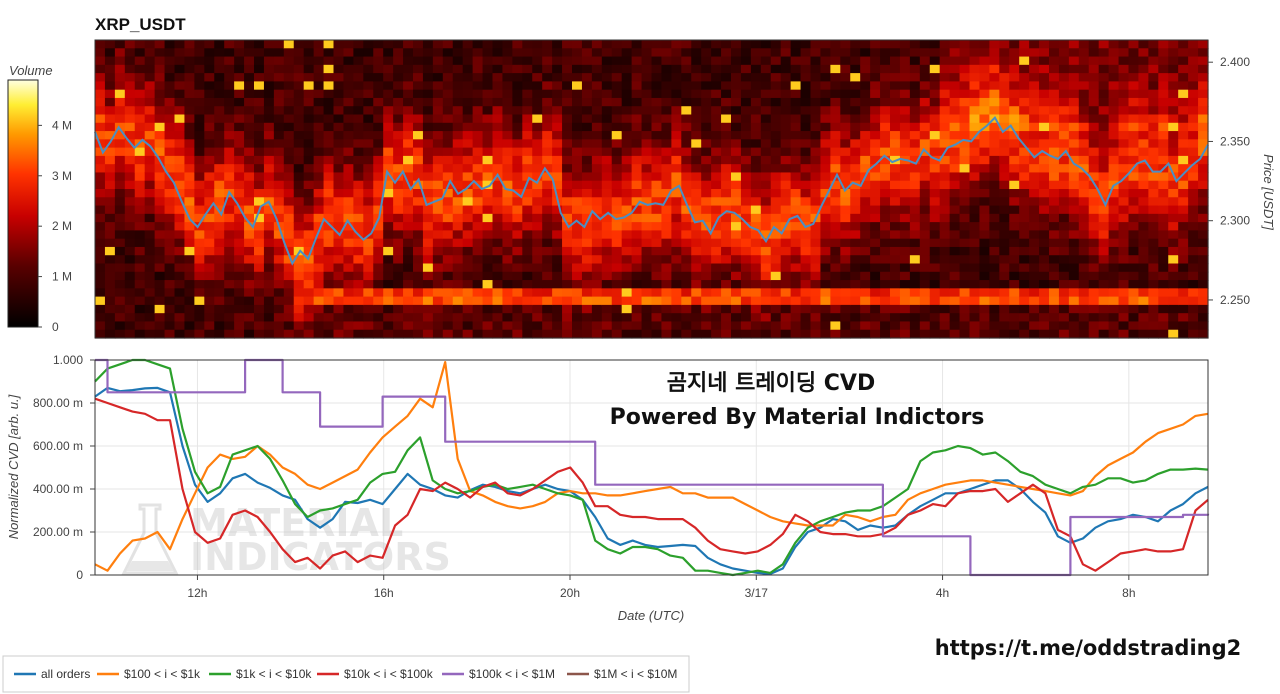  I want to click on legend-item-label: $10k < i < $100k, so click(389, 674).